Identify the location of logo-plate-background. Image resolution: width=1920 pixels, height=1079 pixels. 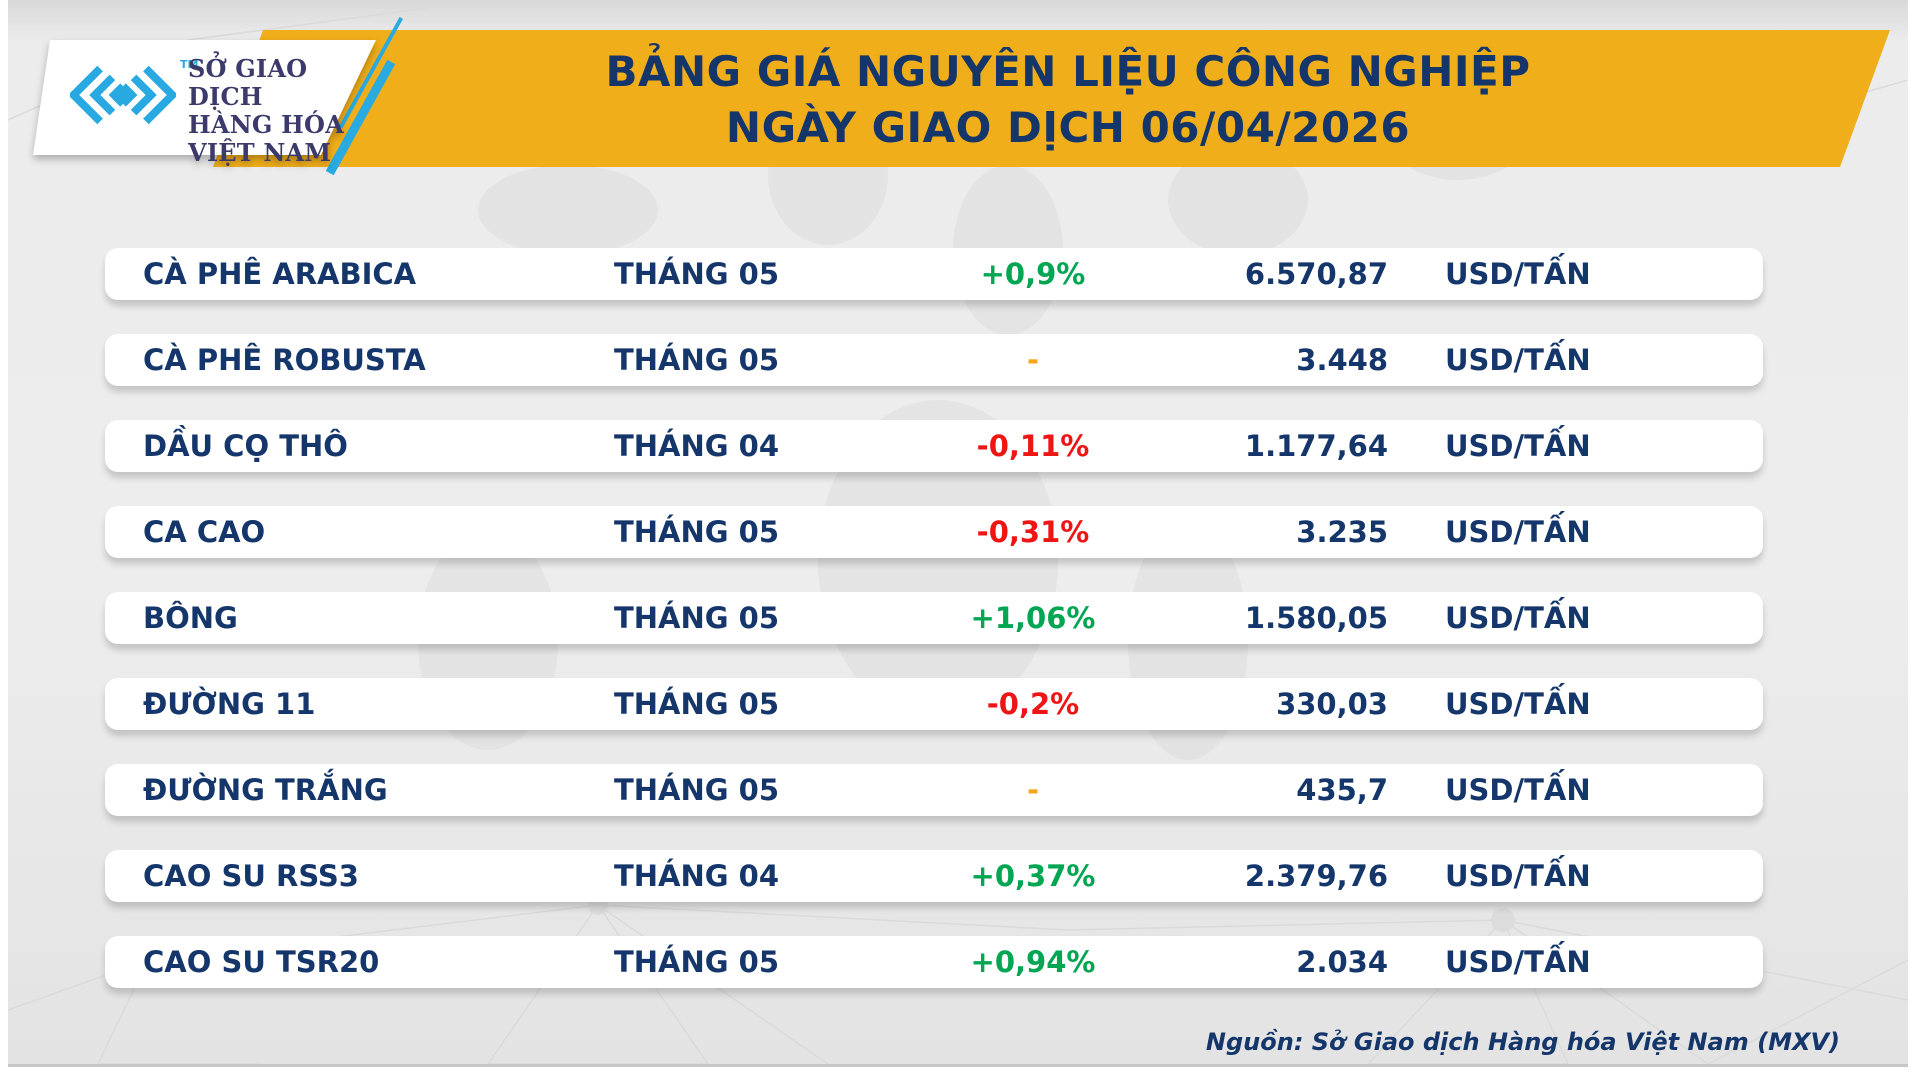
(204, 97).